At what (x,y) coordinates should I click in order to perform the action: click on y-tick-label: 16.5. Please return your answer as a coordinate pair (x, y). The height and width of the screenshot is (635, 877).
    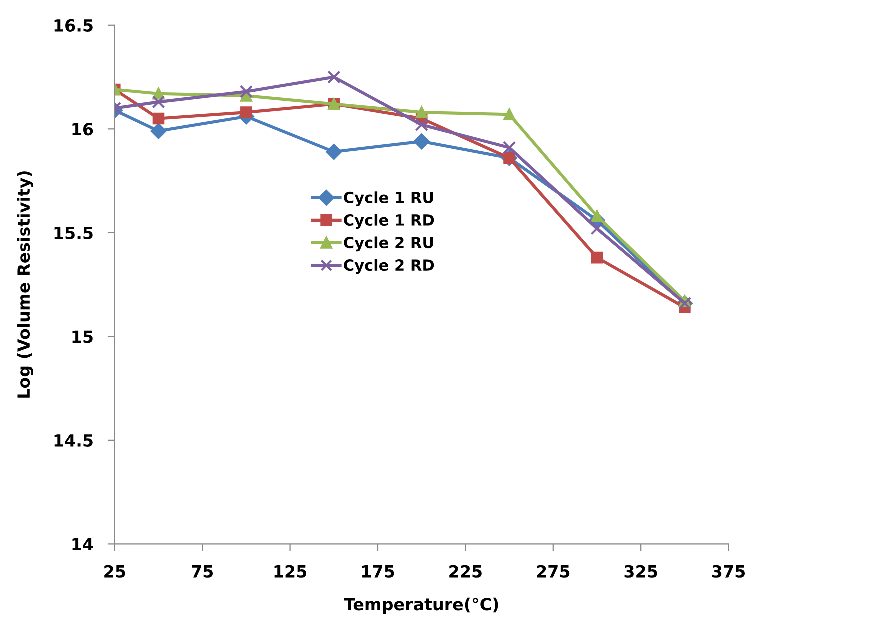
    Looking at the image, I should click on (73, 25).